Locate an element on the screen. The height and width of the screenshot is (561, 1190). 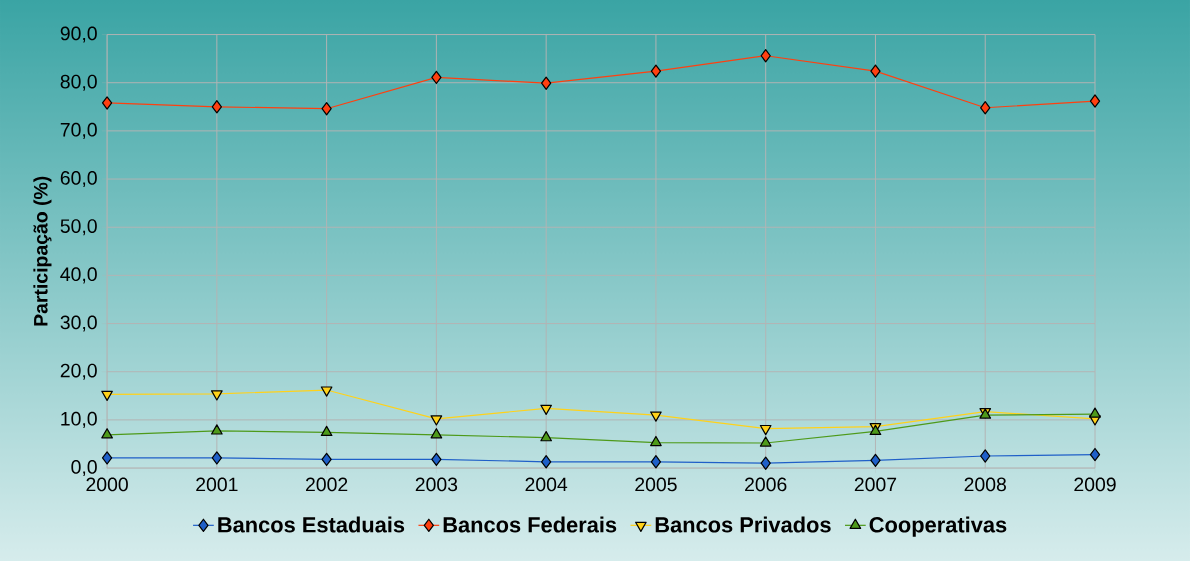
x-tick-label: 2000 is located at coordinates (107, 484).